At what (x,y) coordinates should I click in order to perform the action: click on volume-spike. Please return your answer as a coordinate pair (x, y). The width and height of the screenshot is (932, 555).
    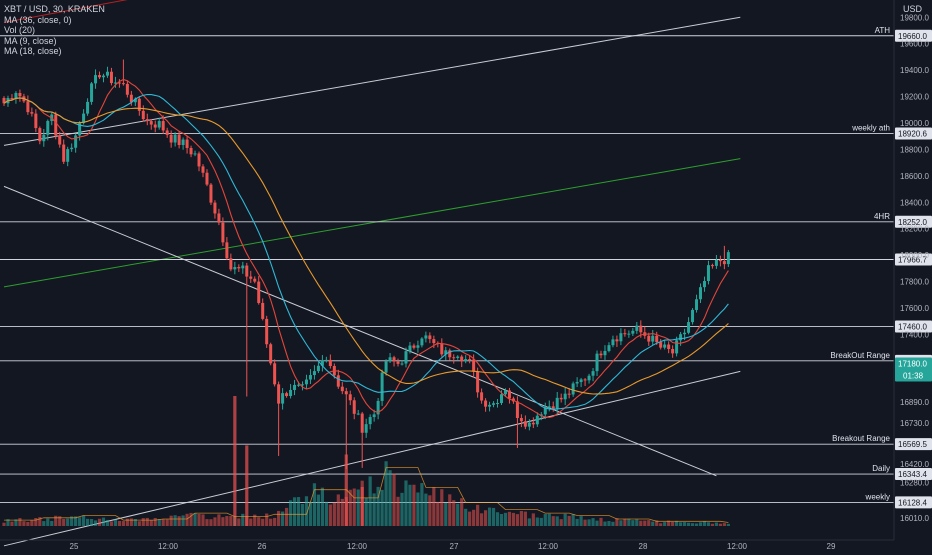
    Looking at the image, I should click on (247, 485).